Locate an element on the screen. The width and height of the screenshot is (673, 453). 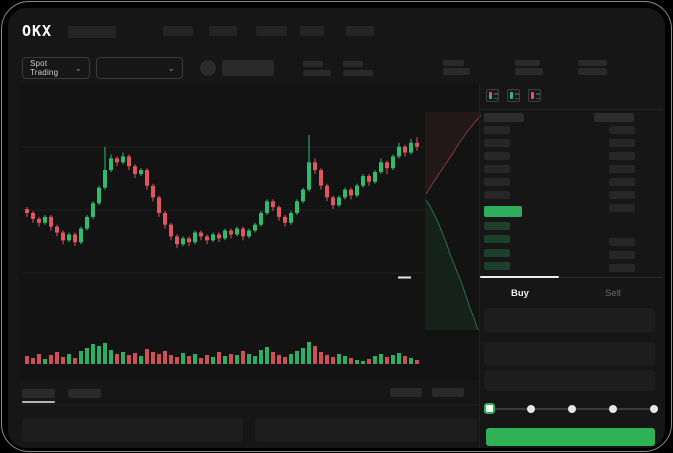
market-type-dropdown: Spot Trading ⌄ is located at coordinates (56, 68).